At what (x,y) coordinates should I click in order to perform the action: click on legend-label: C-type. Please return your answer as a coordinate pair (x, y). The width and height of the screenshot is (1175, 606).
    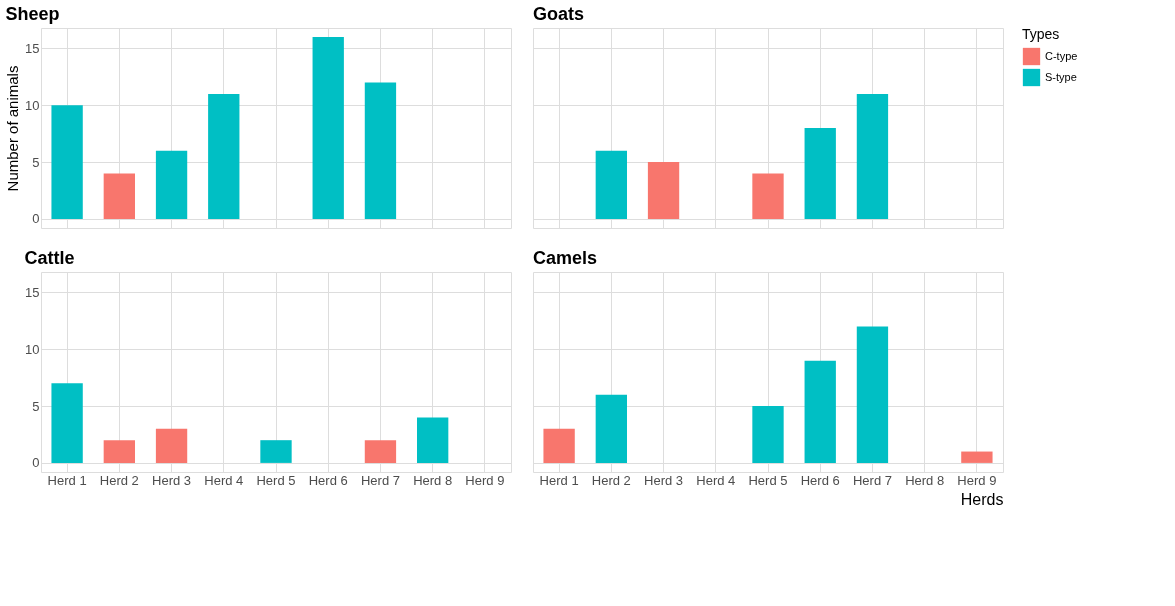
    Looking at the image, I should click on (1061, 55).